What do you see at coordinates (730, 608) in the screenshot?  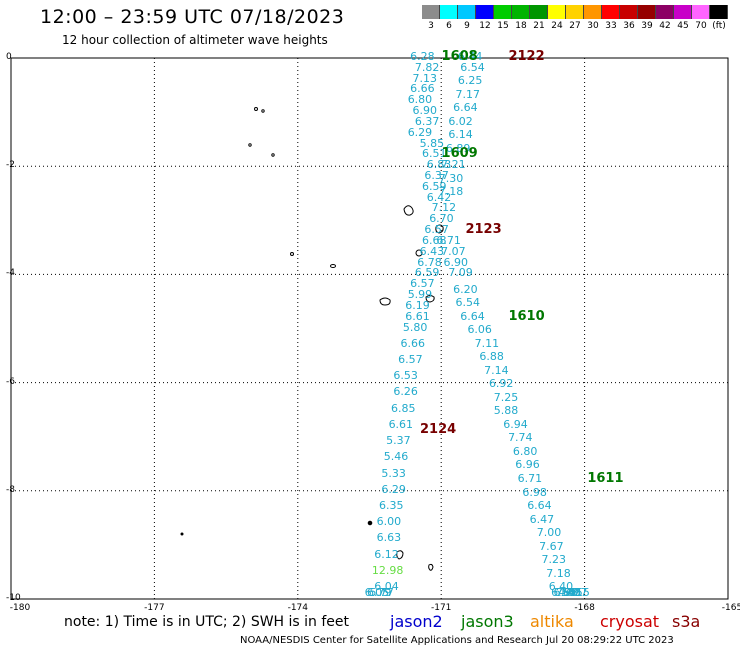 I see `x-tick-label: -165` at bounding box center [730, 608].